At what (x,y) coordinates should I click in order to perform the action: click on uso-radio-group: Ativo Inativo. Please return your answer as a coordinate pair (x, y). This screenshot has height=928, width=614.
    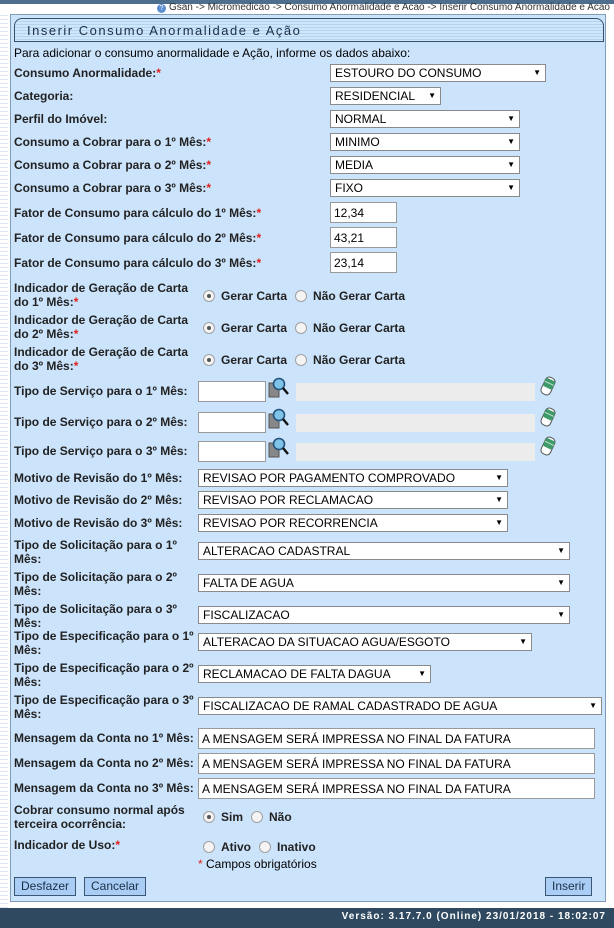
    Looking at the image, I should click on (263, 847).